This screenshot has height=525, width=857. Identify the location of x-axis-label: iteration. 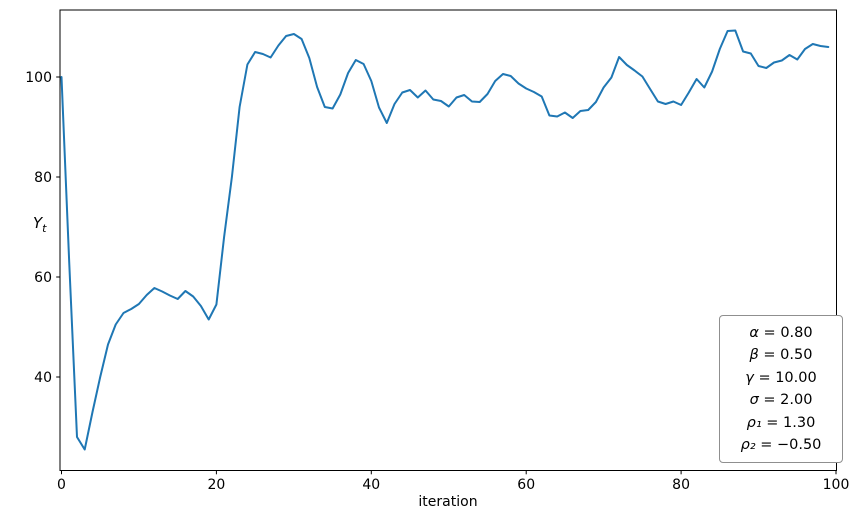
(448, 502).